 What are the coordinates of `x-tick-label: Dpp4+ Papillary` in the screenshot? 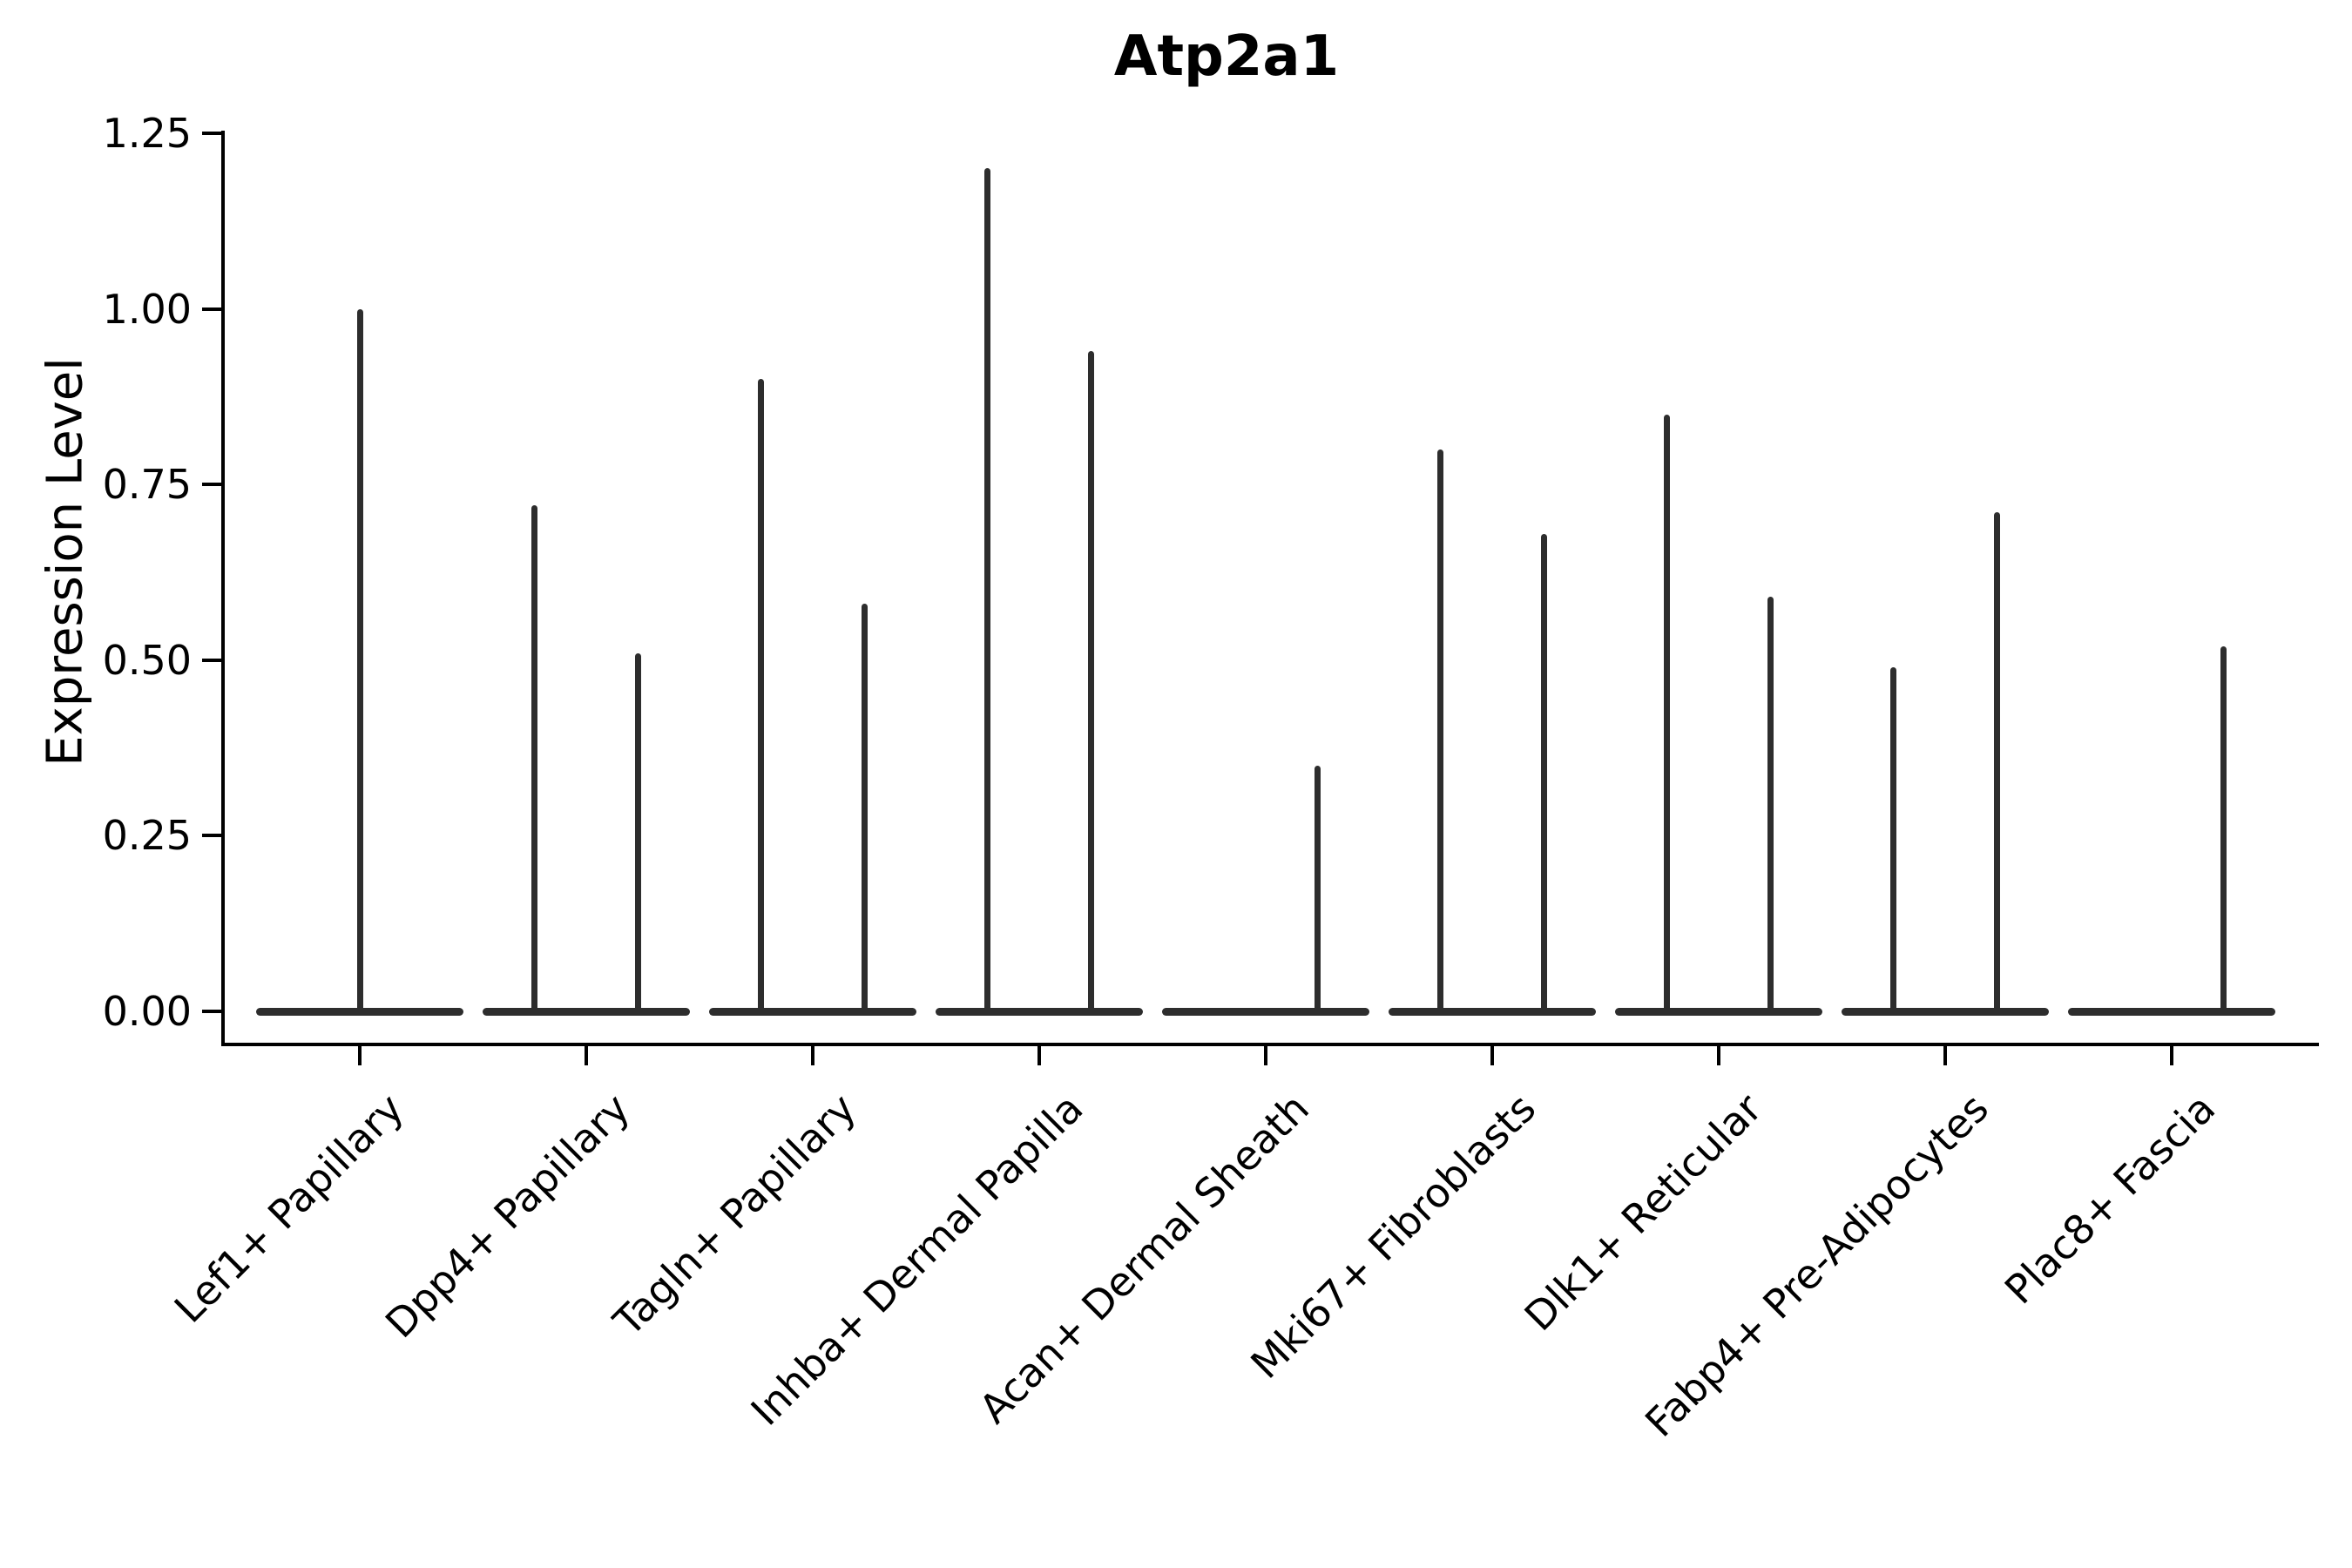 It's located at (507, 1216).